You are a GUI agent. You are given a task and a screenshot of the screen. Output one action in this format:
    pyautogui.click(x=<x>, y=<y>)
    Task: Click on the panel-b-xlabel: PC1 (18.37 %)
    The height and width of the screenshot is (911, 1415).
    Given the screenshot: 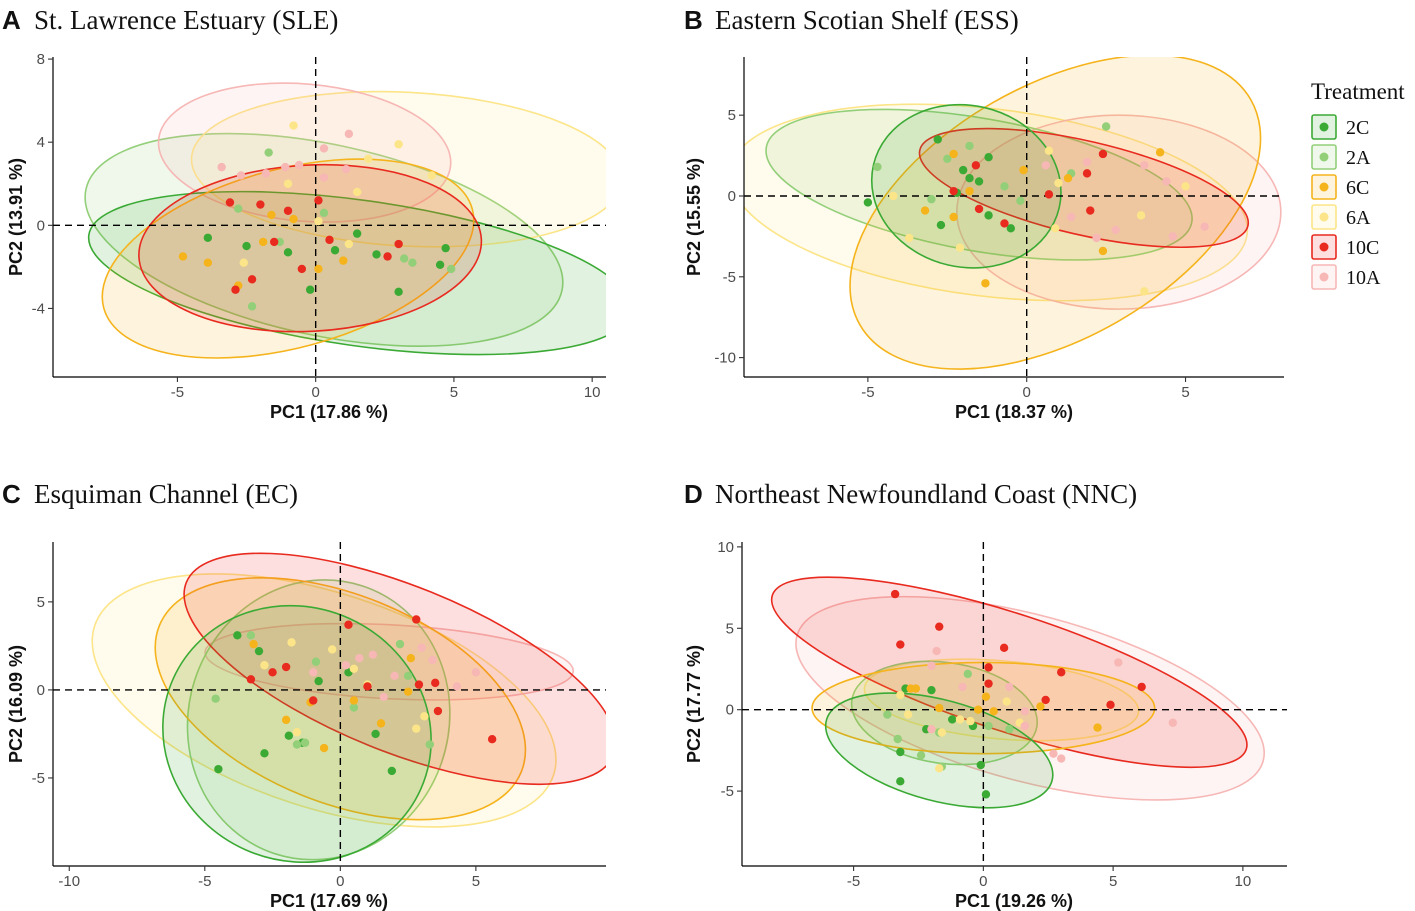 What is the action you would take?
    pyautogui.click(x=1014, y=412)
    